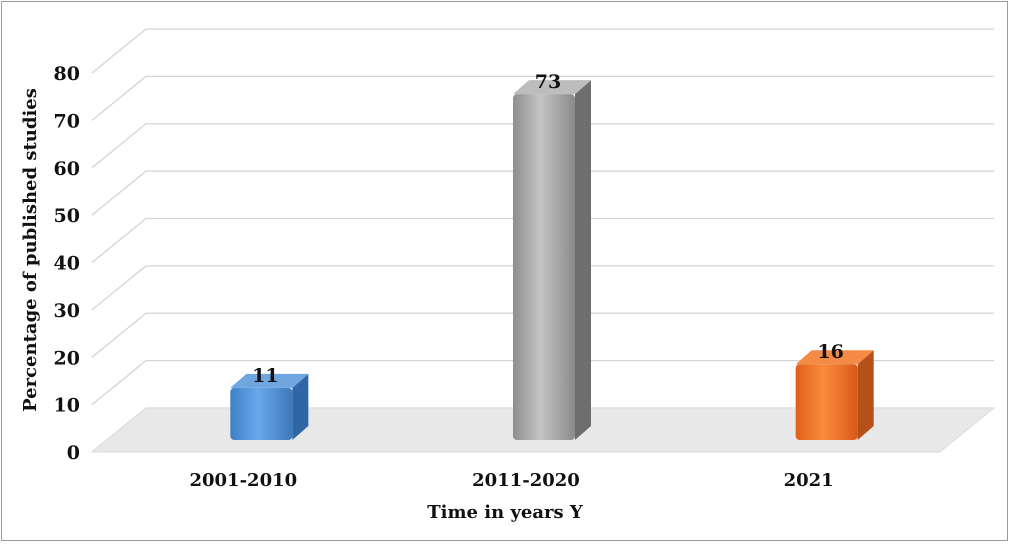 The width and height of the screenshot is (1011, 544). Describe the element at coordinates (809, 480) in the screenshot. I see `x-tick-label: 2021` at that location.